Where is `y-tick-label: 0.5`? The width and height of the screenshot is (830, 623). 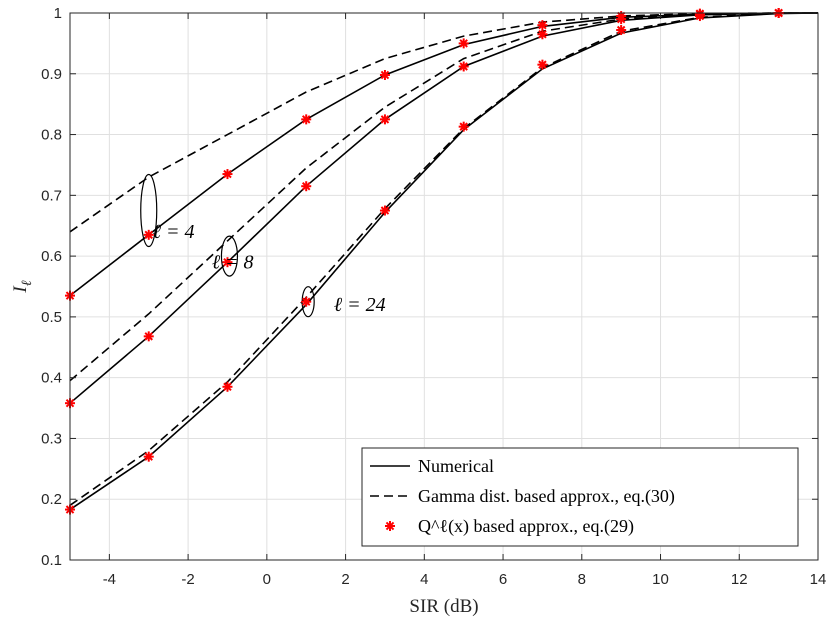
y-tick-label: 0.5 is located at coordinates (51, 317).